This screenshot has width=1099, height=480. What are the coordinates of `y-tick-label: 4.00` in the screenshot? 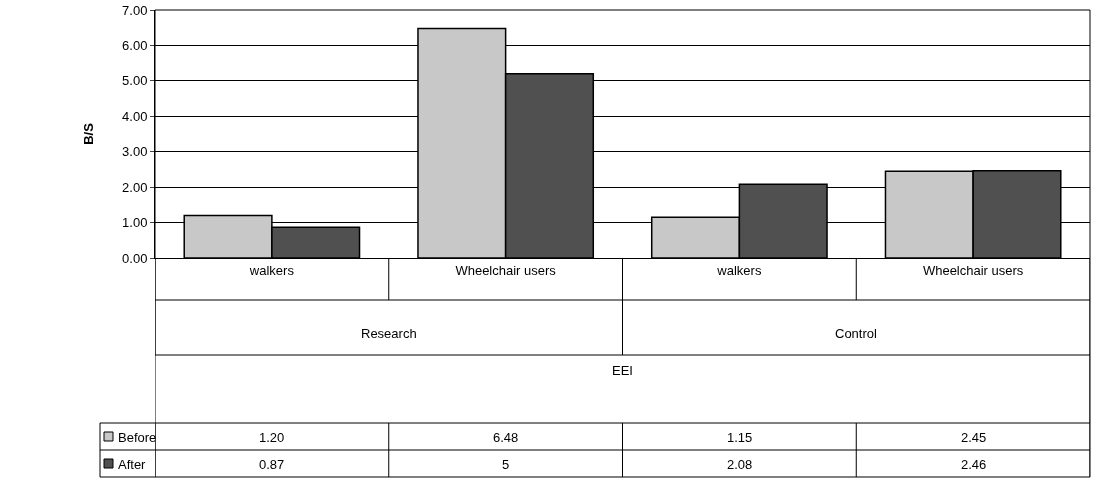 It's located at (135, 116).